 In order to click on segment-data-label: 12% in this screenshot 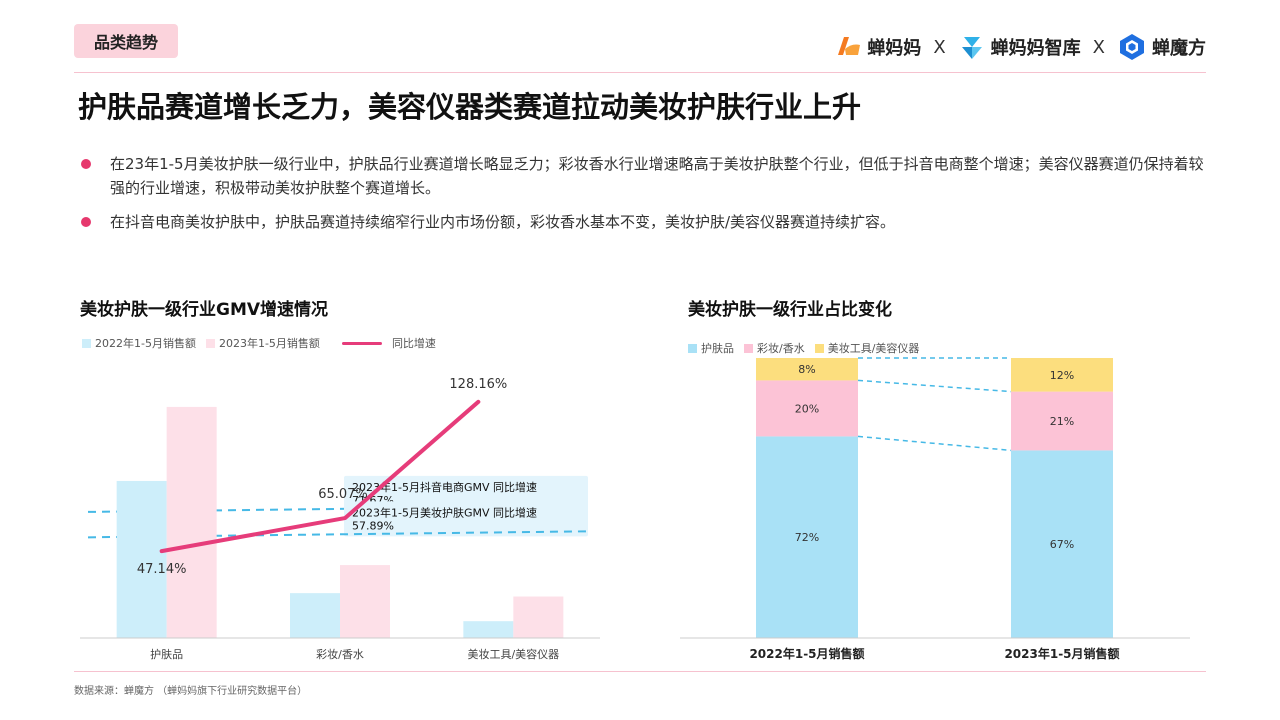, I will do `click(1062, 375)`.